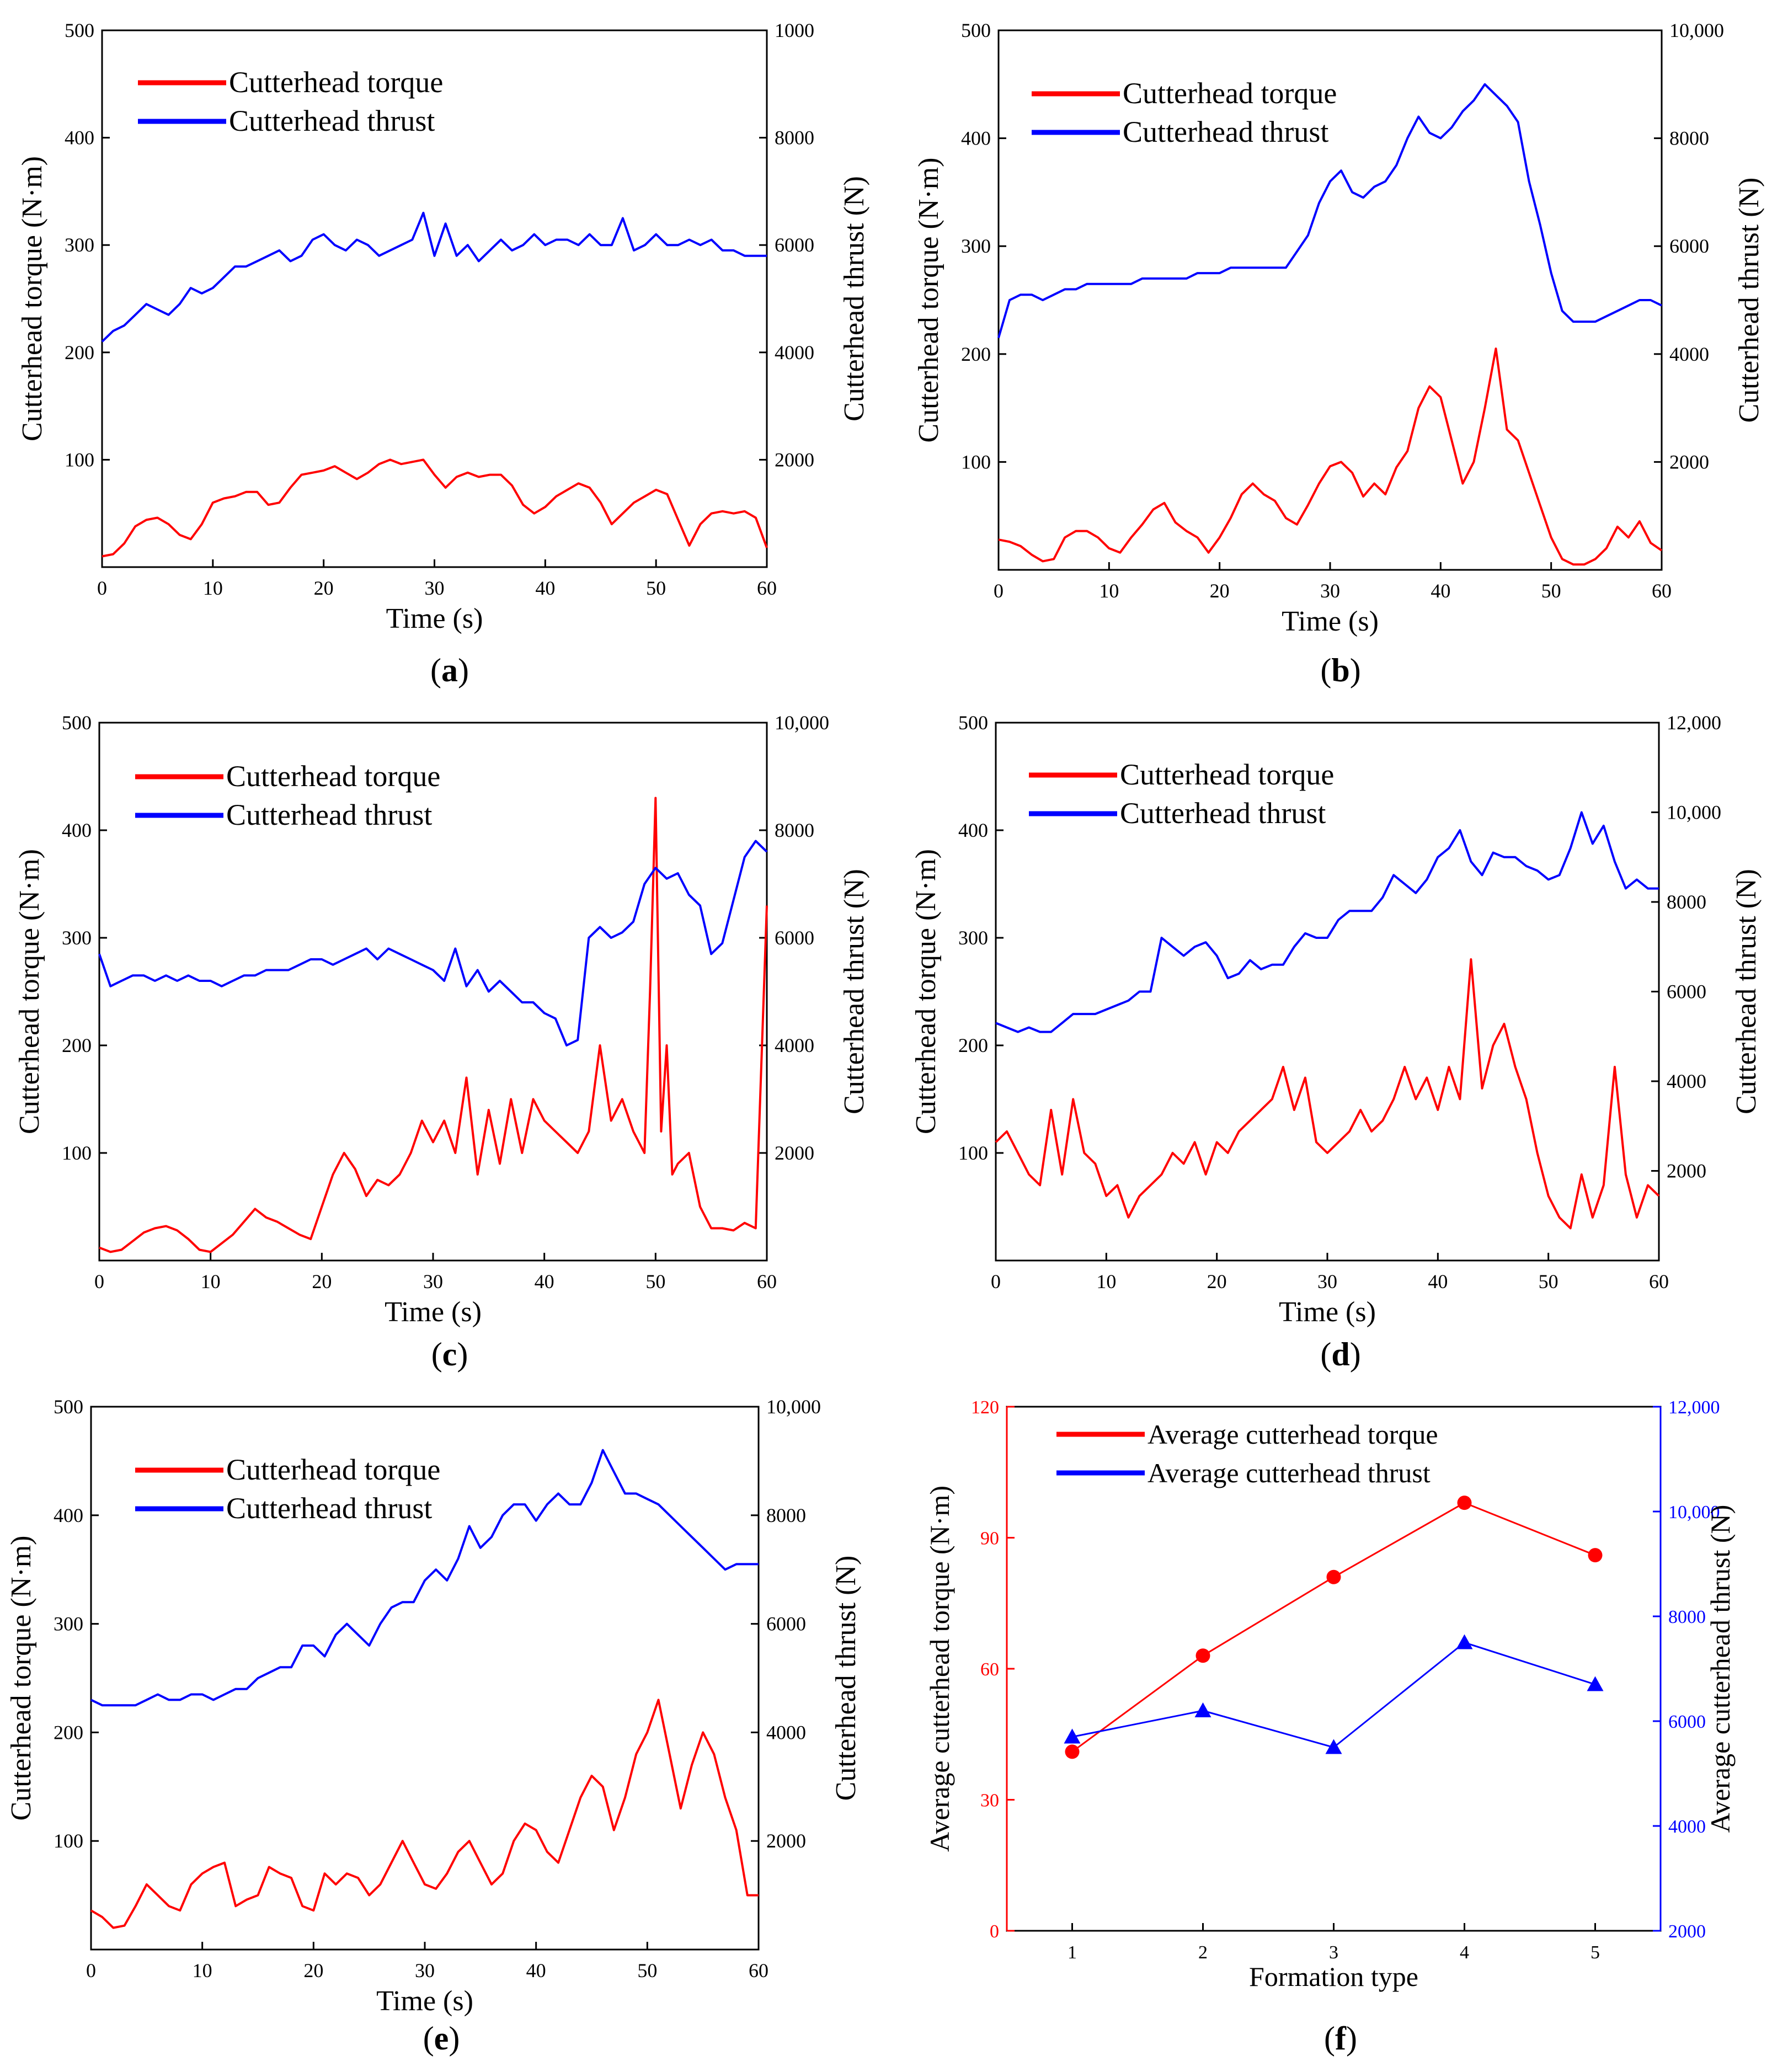 The height and width of the screenshot is (2072, 1772). I want to click on panel-a-x-tick-label: 60, so click(767, 588).